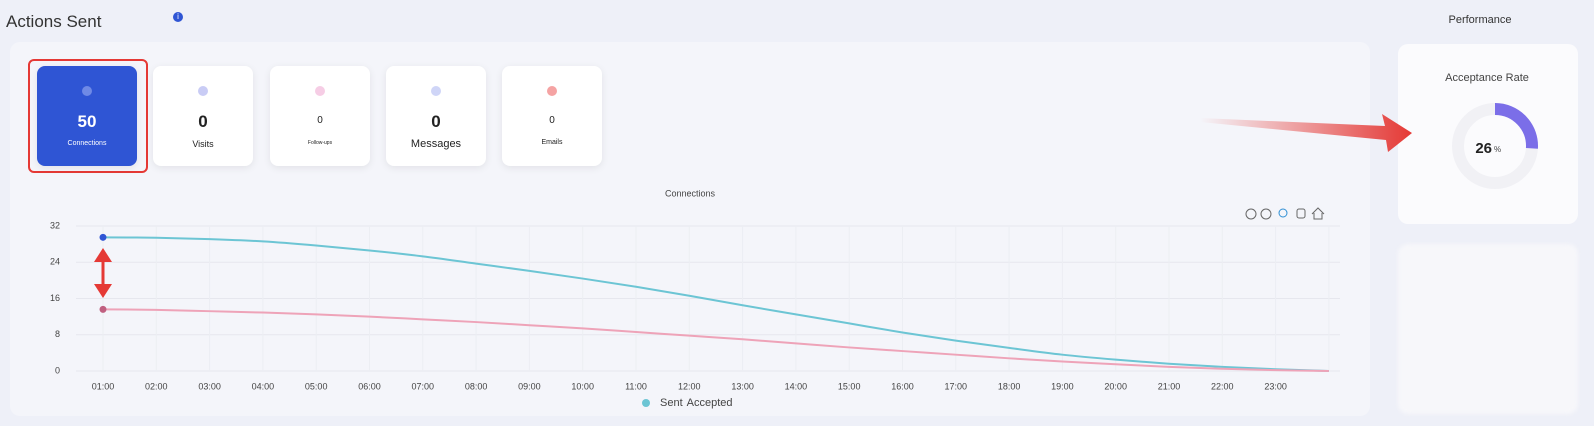 The image size is (1594, 426). I want to click on y-tick-label: 0, so click(57, 370).